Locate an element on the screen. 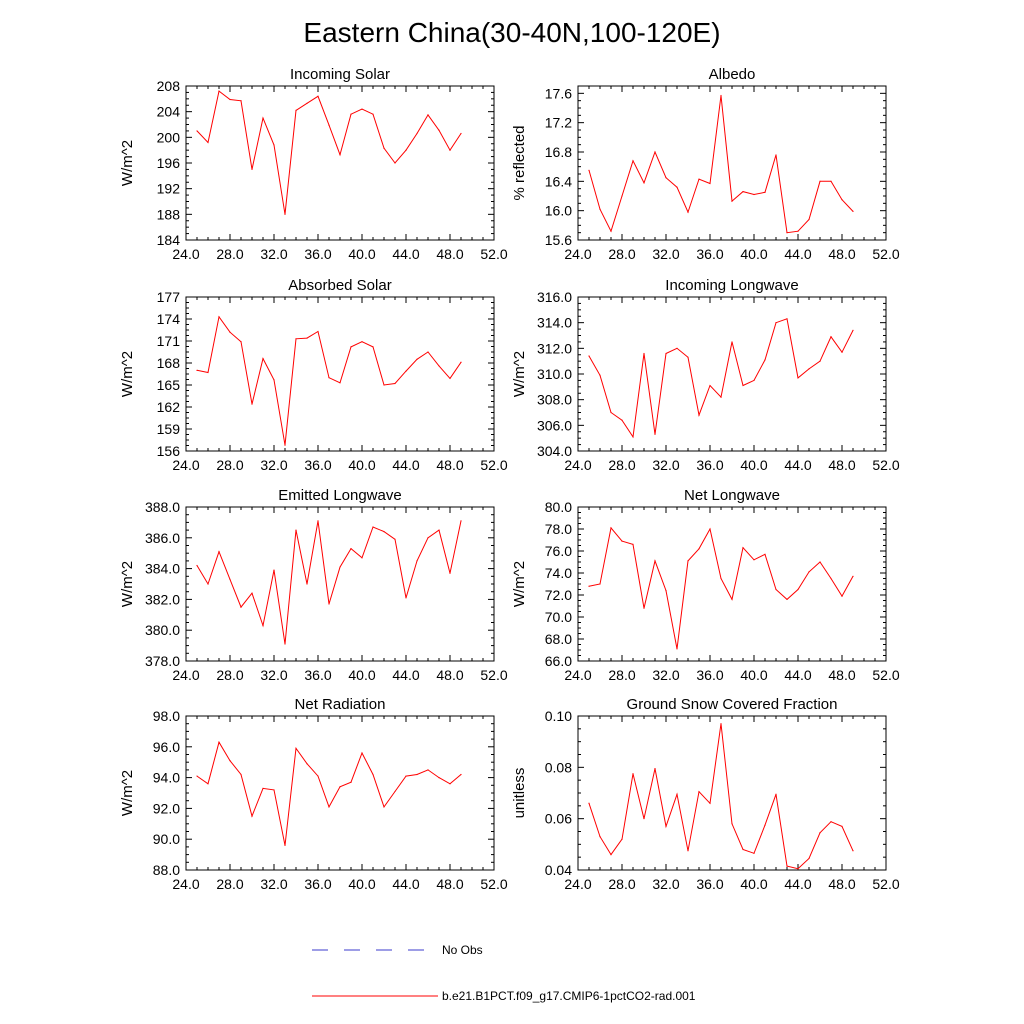 The image size is (1024, 1024). y-tick-label: 96.0 is located at coordinates (166, 747).